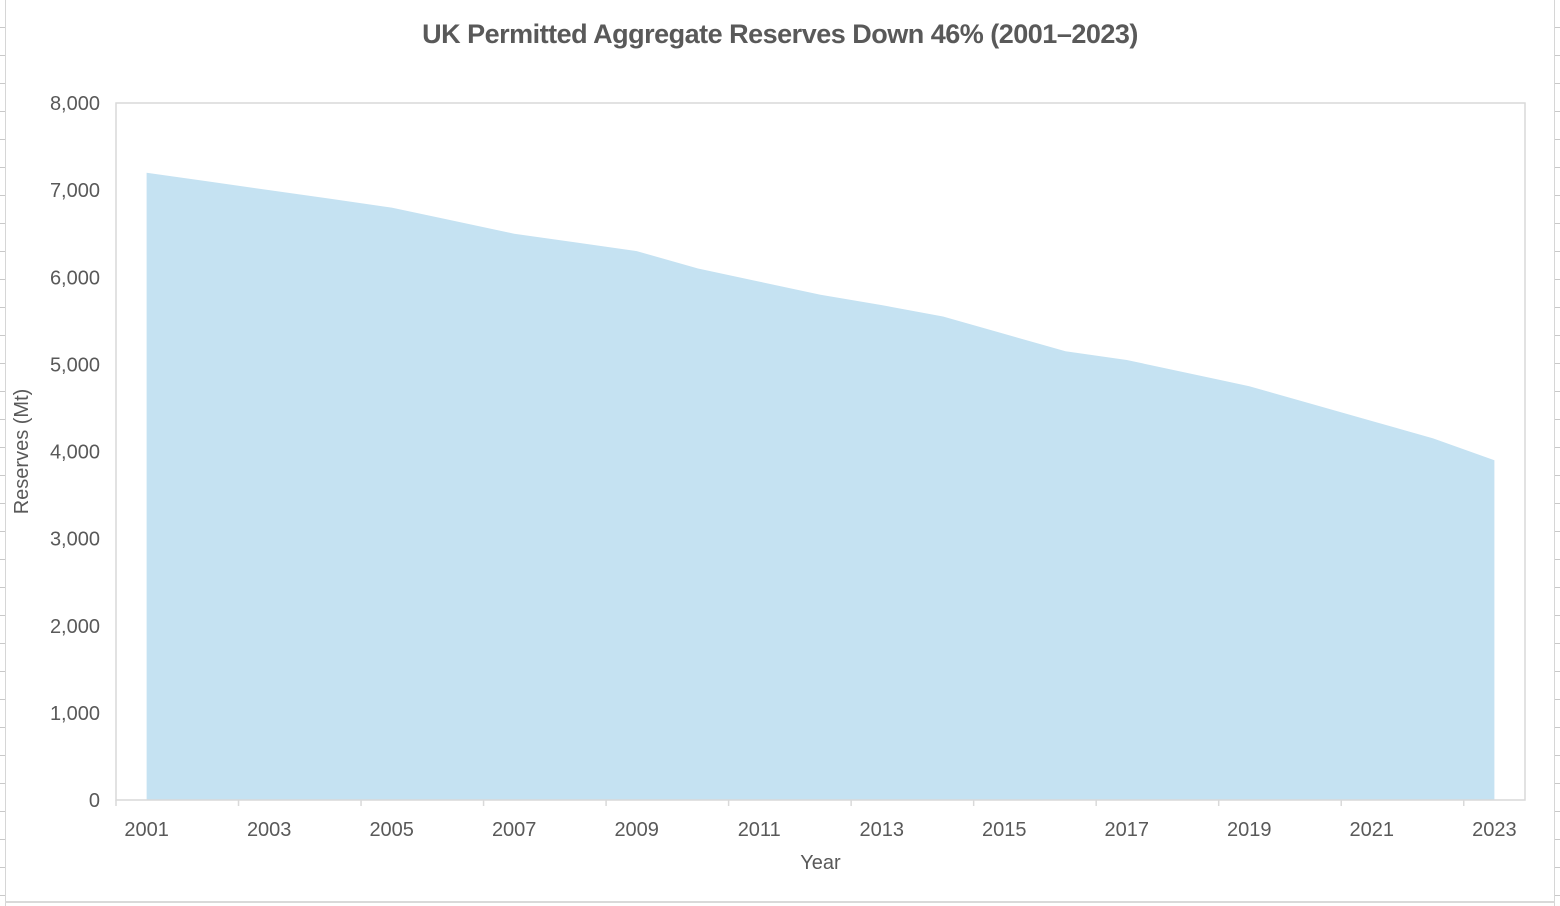  I want to click on y-axis-label: 5,000, so click(75, 365).